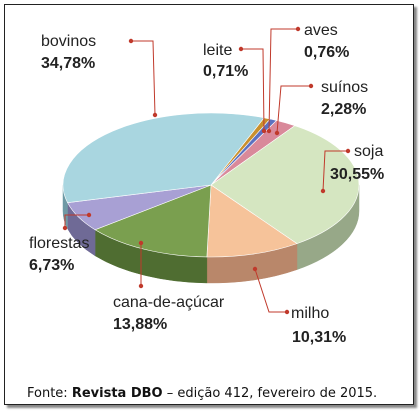 Image resolution: width=420 pixels, height=411 pixels. I want to click on label-name-bovinos: bovinos, so click(68, 41).